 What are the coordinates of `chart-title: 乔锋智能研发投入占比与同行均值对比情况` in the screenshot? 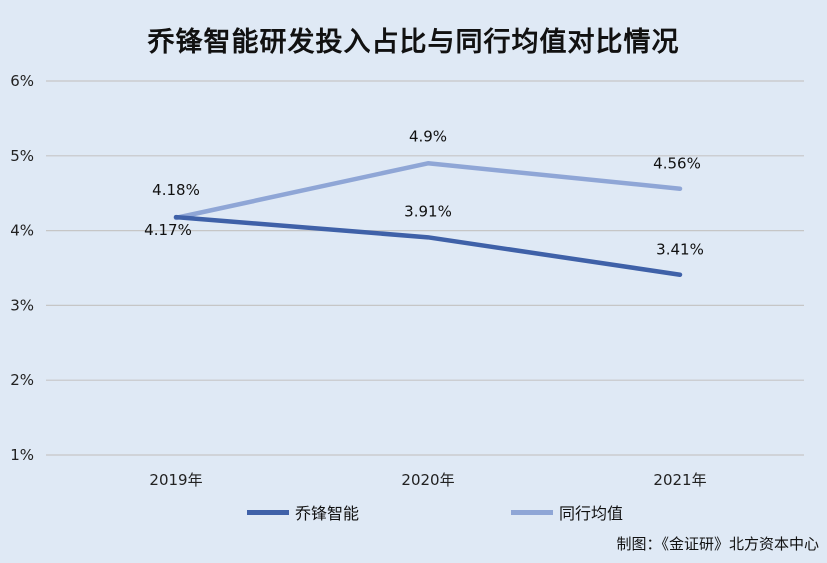 It's located at (413, 42).